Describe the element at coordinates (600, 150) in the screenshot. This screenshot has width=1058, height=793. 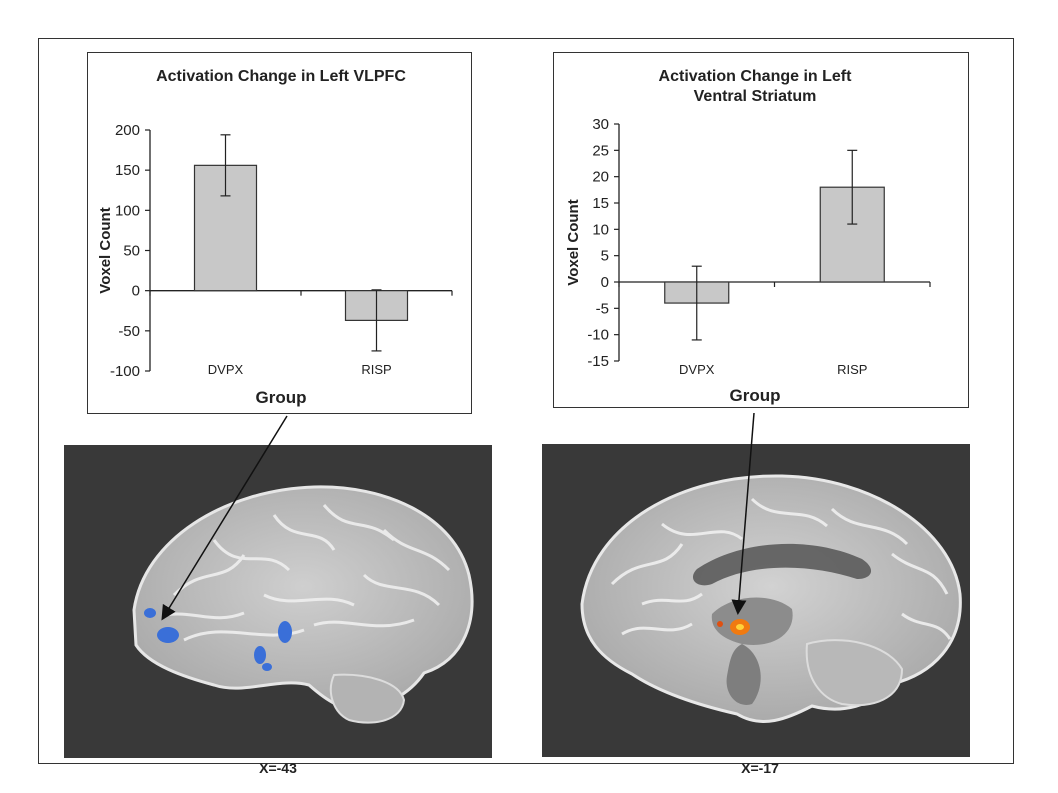
I see `y-tick-label: 25` at that location.